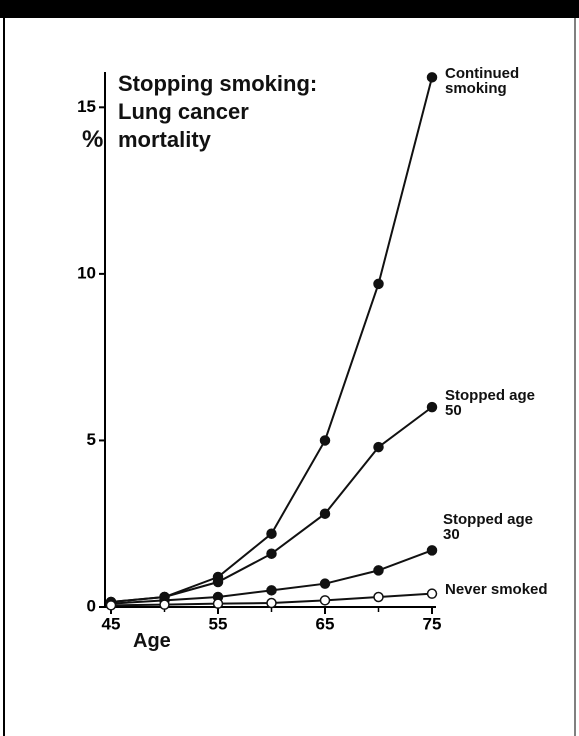  Describe the element at coordinates (86, 272) in the screenshot. I see `y-tick-label: 10` at that location.